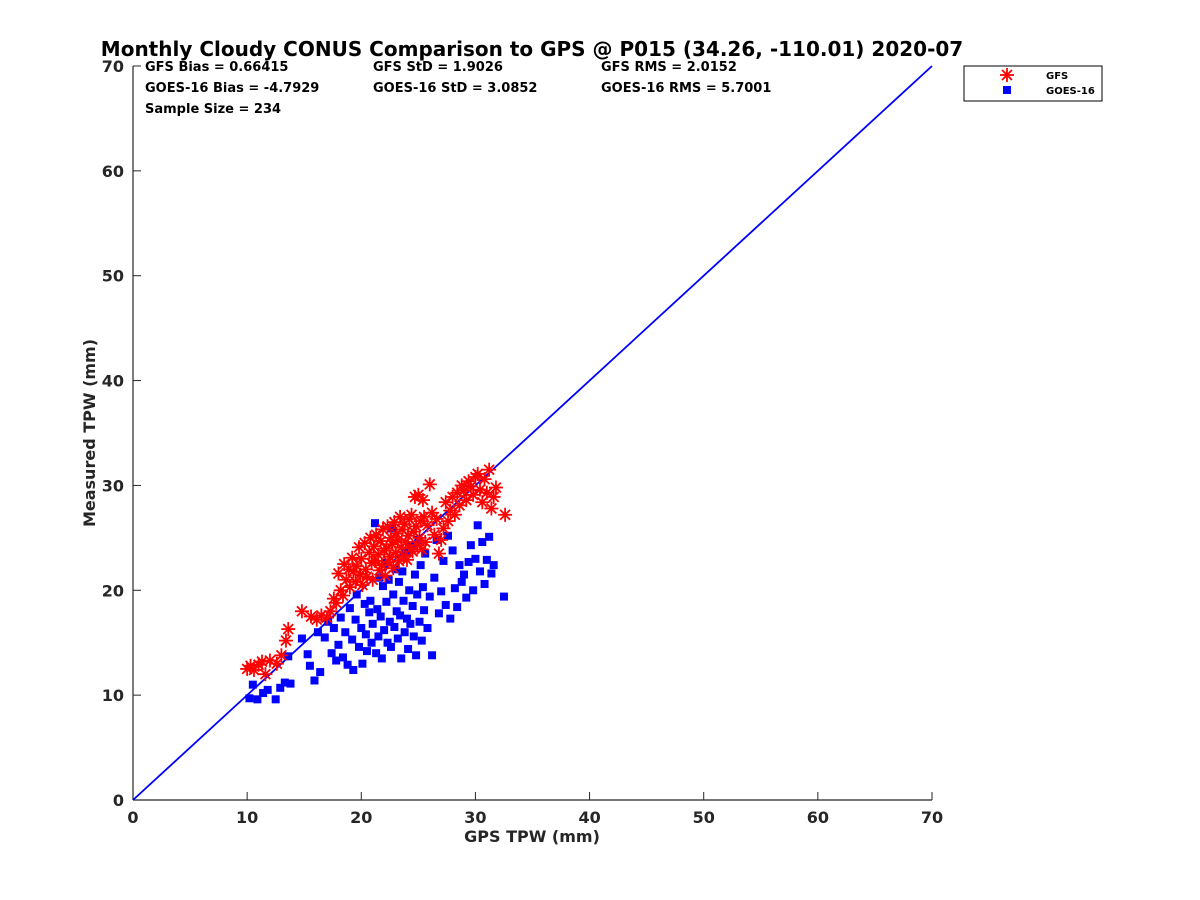 The image size is (1200, 900). I want to click on stat-sample-size: Sample Size = 234, so click(213, 109).